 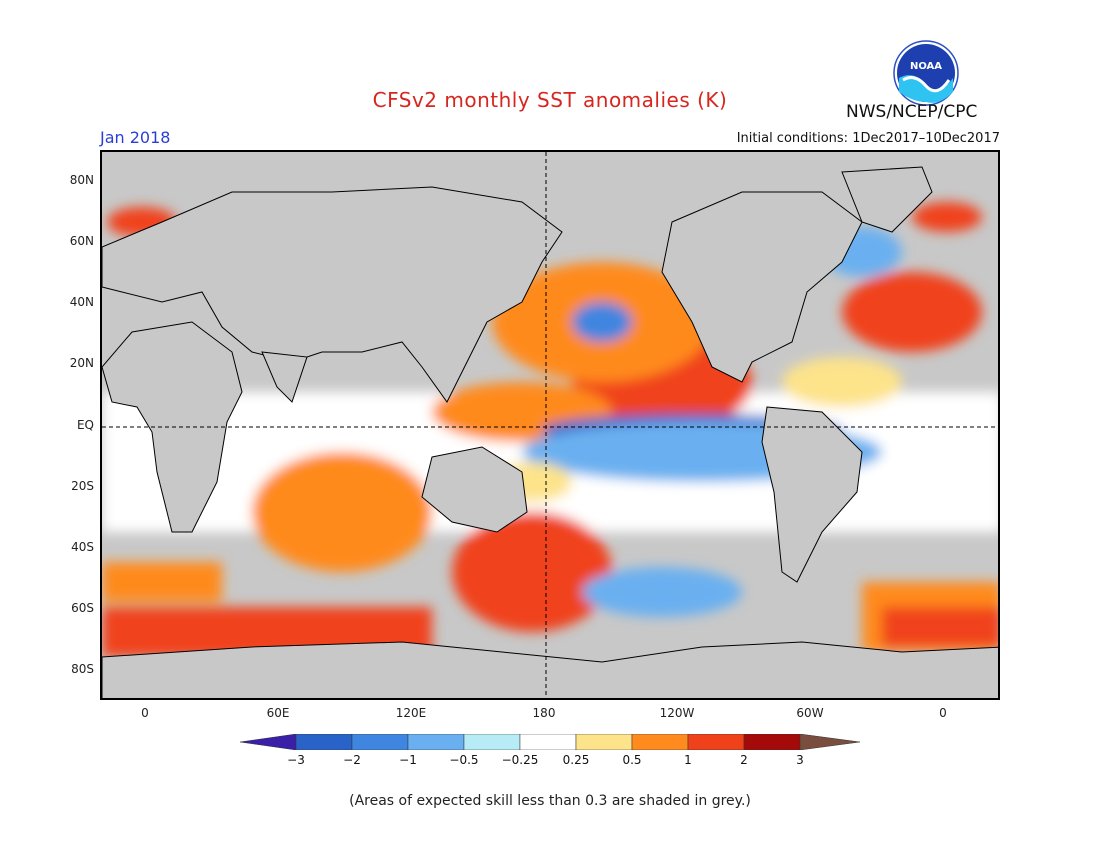 I want to click on lat-label: 20S, so click(x=82, y=486).